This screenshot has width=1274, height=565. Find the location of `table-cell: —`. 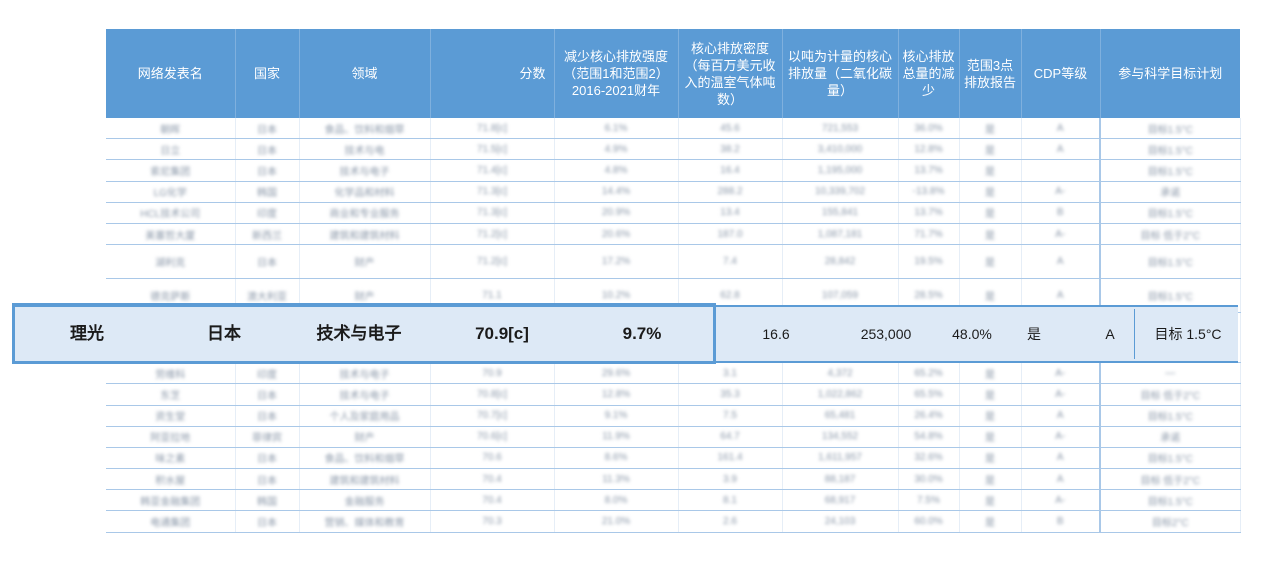

table-cell: — is located at coordinates (1170, 373).